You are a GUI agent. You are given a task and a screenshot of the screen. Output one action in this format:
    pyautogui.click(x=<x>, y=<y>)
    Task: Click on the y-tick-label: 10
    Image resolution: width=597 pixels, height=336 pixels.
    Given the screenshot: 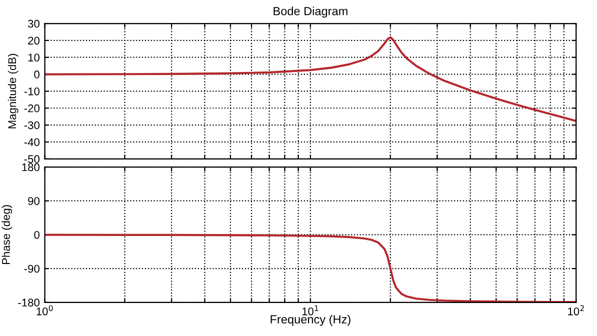 What is the action you would take?
    pyautogui.click(x=34, y=58)
    